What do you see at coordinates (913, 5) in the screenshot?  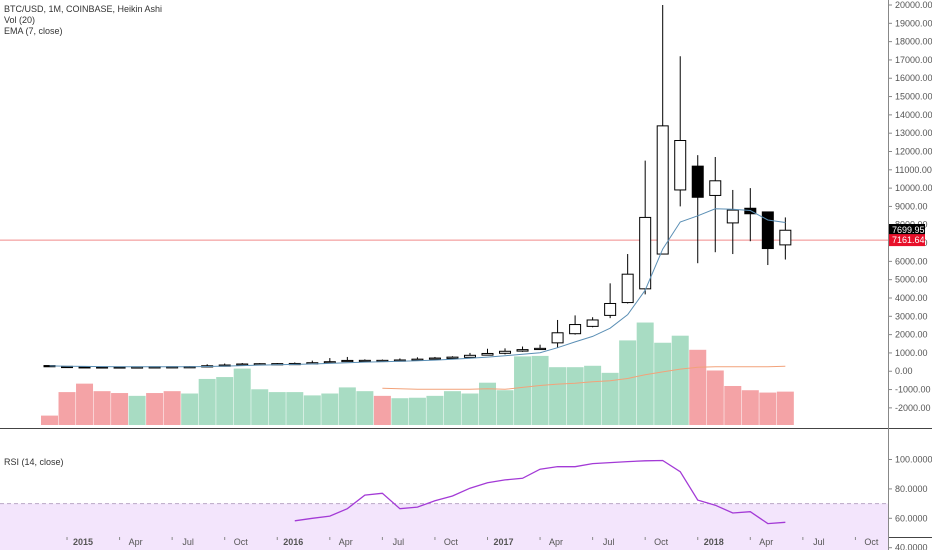 I see `price-tick-label: 20000.00` at bounding box center [913, 5].